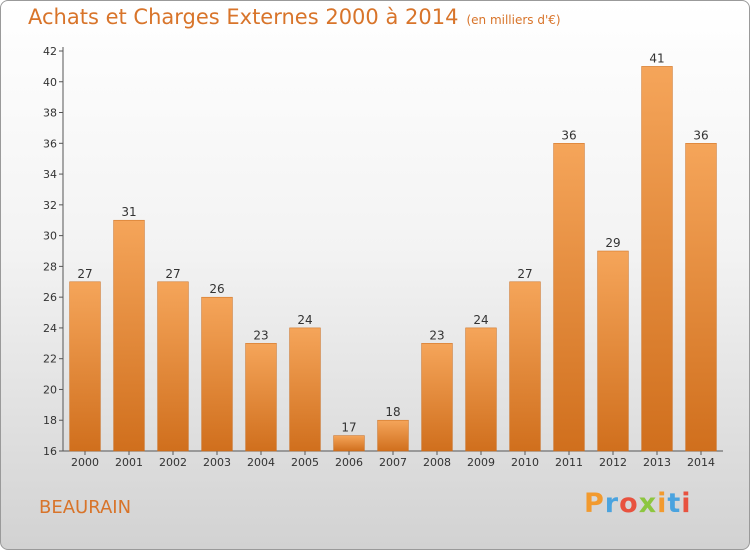 The image size is (750, 550). Describe the element at coordinates (525, 462) in the screenshot. I see `x-tick-label: 2010` at that location.